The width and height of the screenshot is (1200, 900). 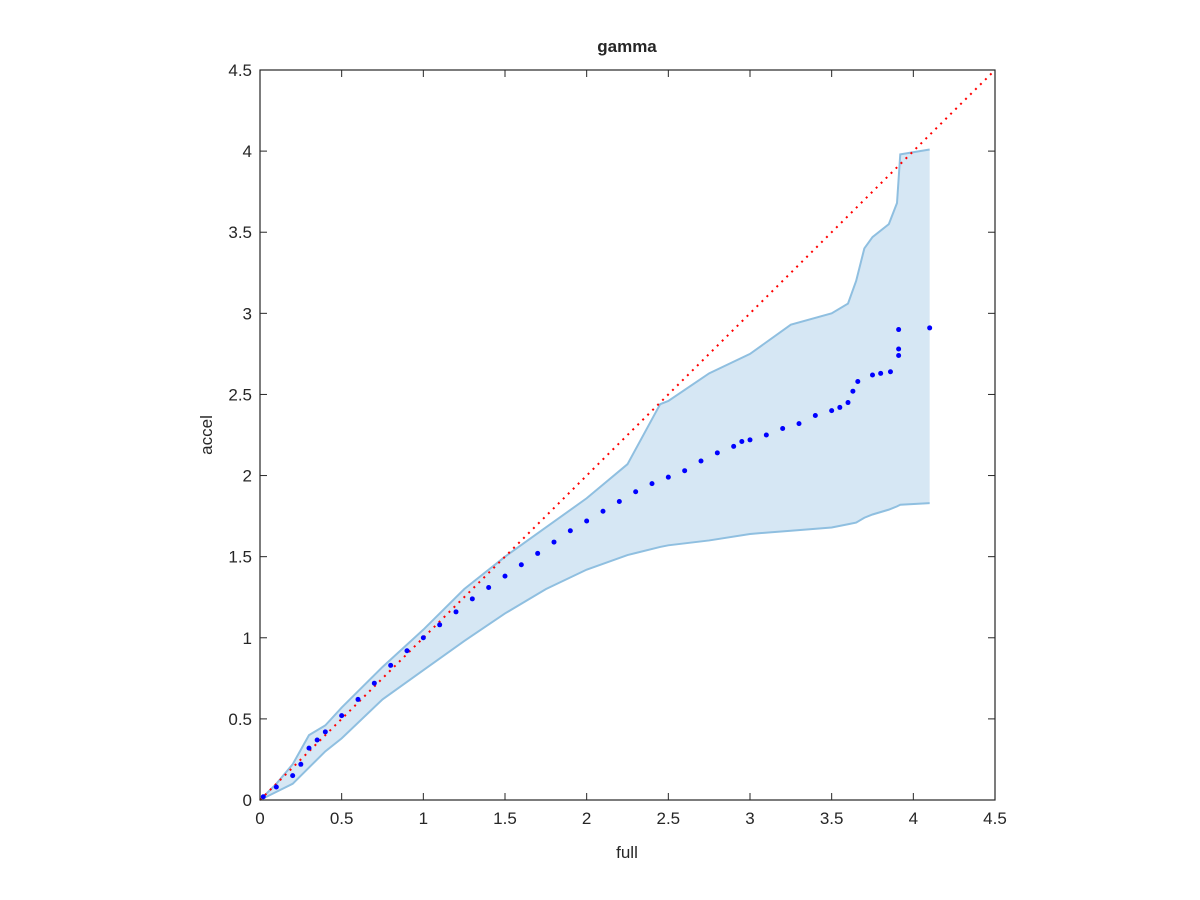 I want to click on x-tick-label: 1, so click(x=423, y=818).